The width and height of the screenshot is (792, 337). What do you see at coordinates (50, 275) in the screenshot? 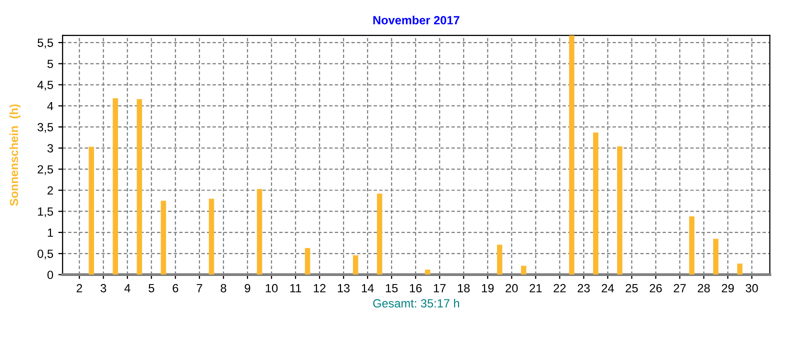
I see `y-tick-label: 0` at bounding box center [50, 275].